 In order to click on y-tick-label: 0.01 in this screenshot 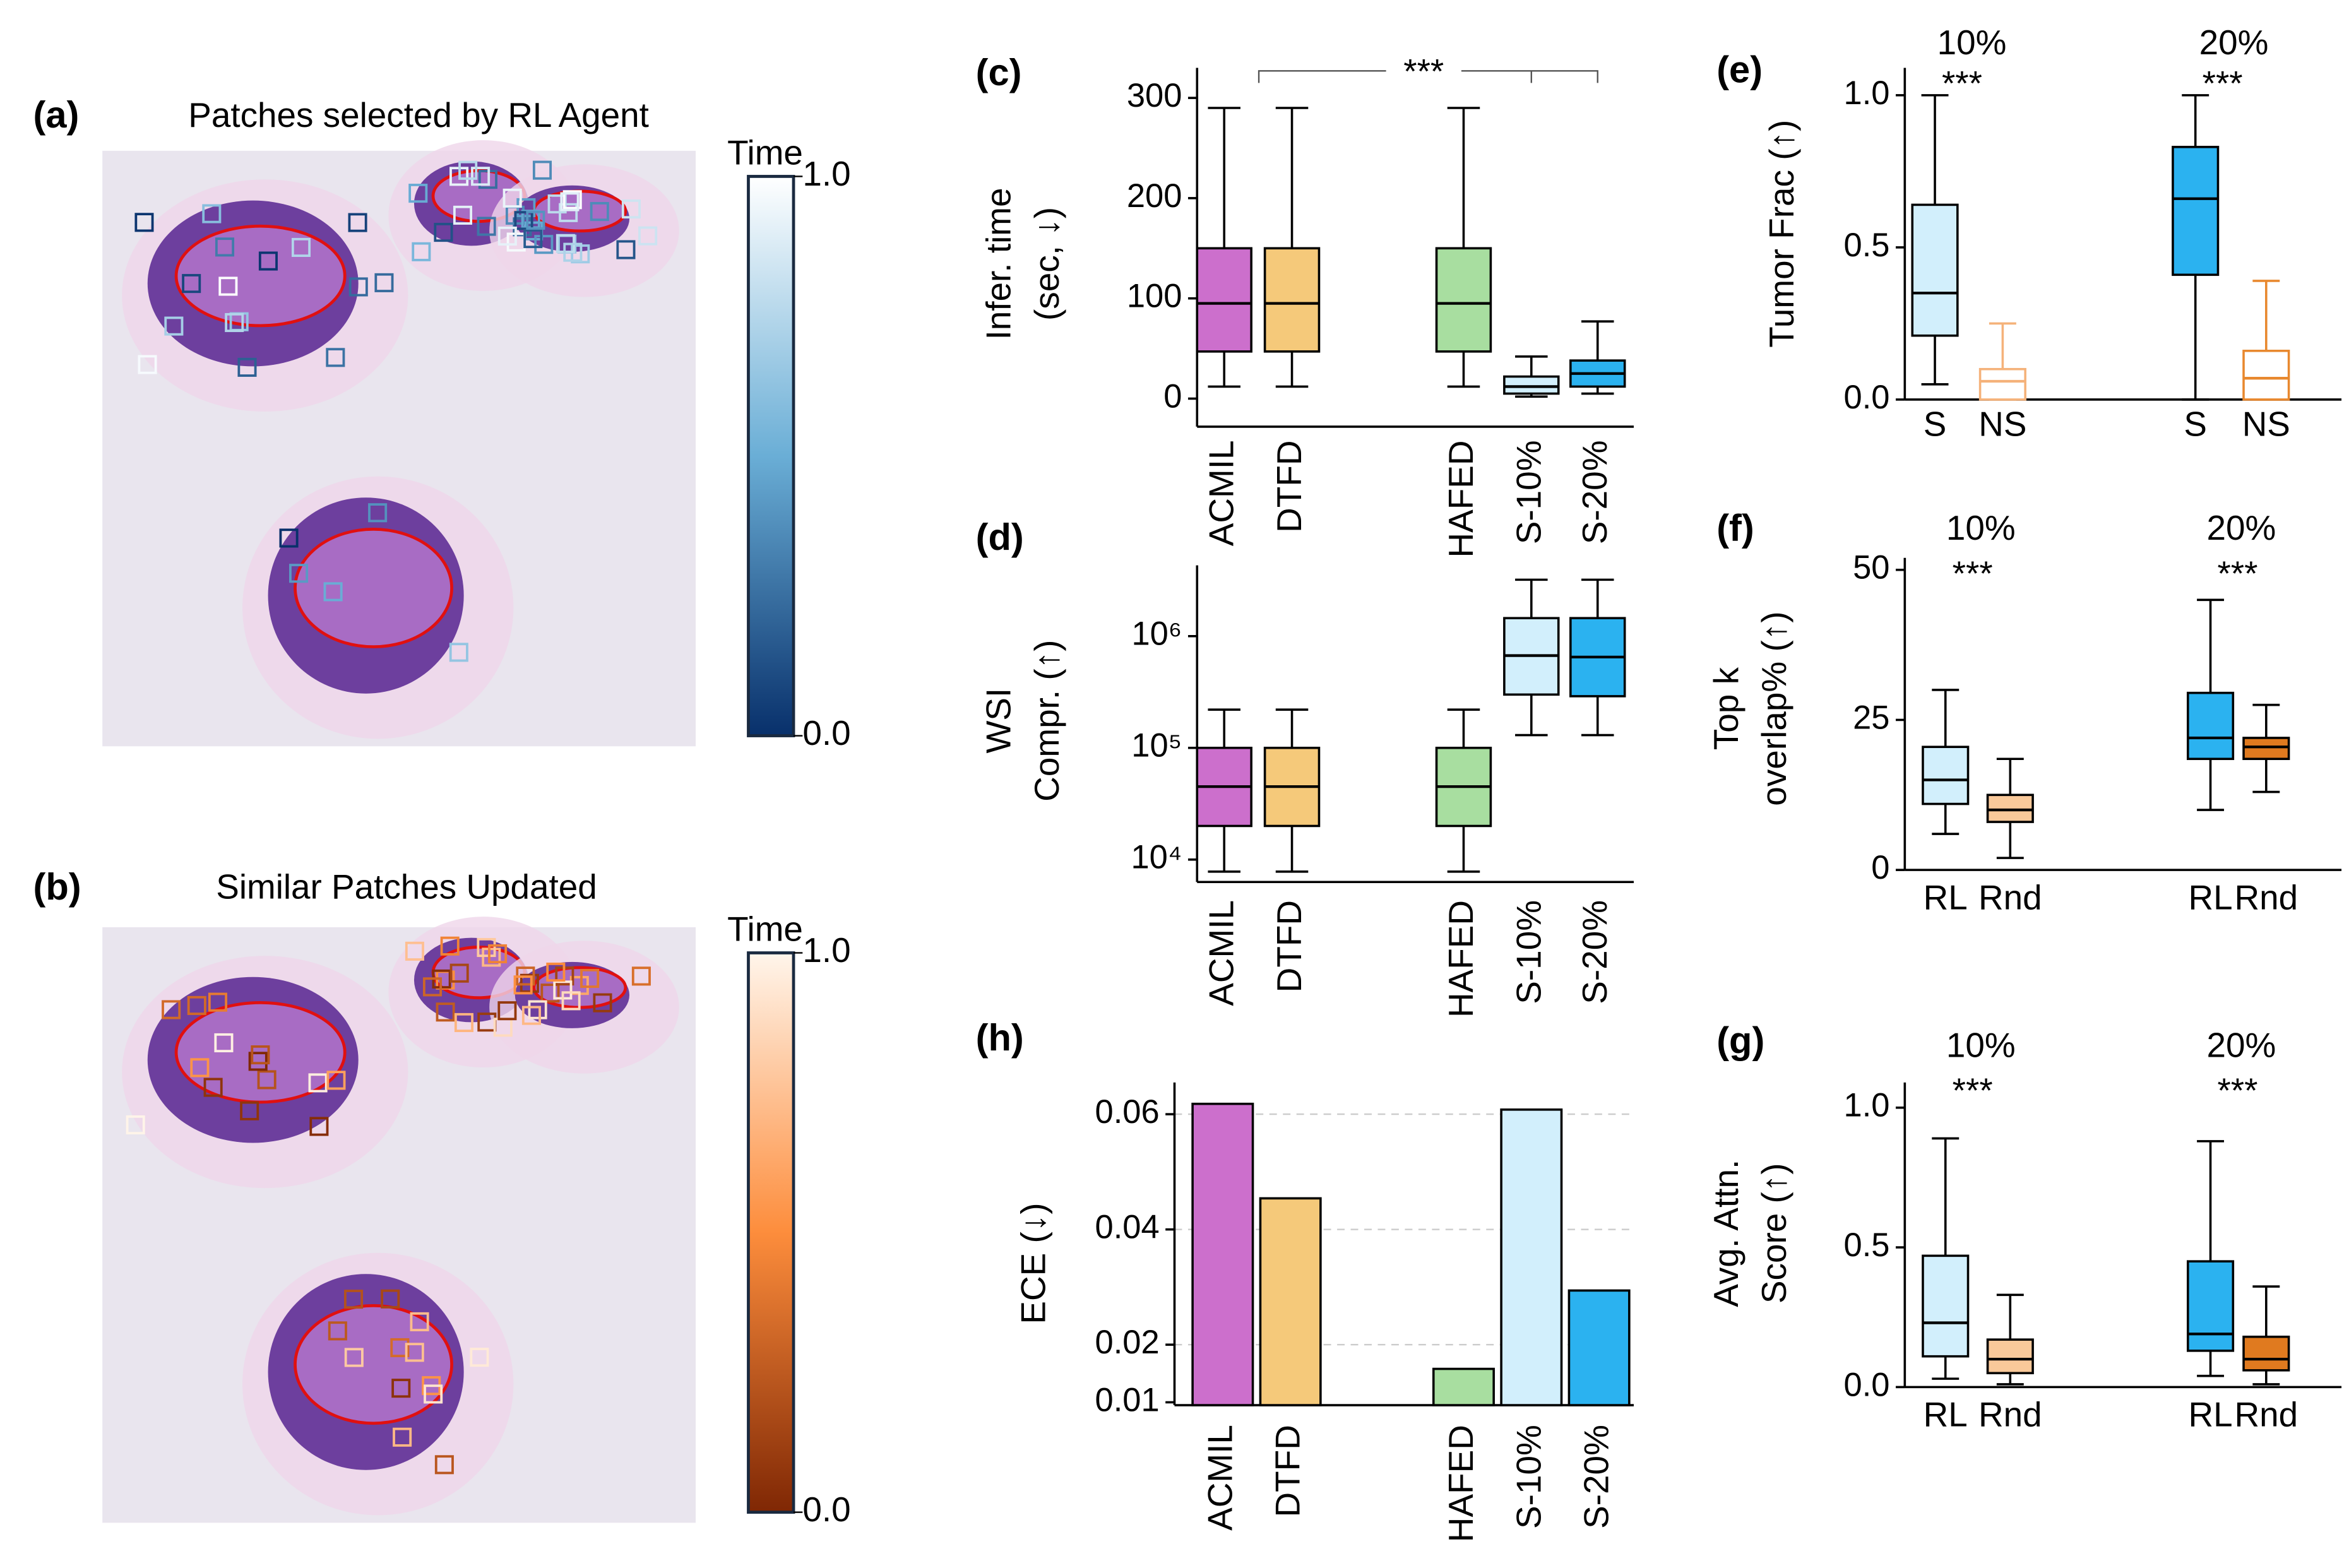, I will do `click(1127, 1399)`.